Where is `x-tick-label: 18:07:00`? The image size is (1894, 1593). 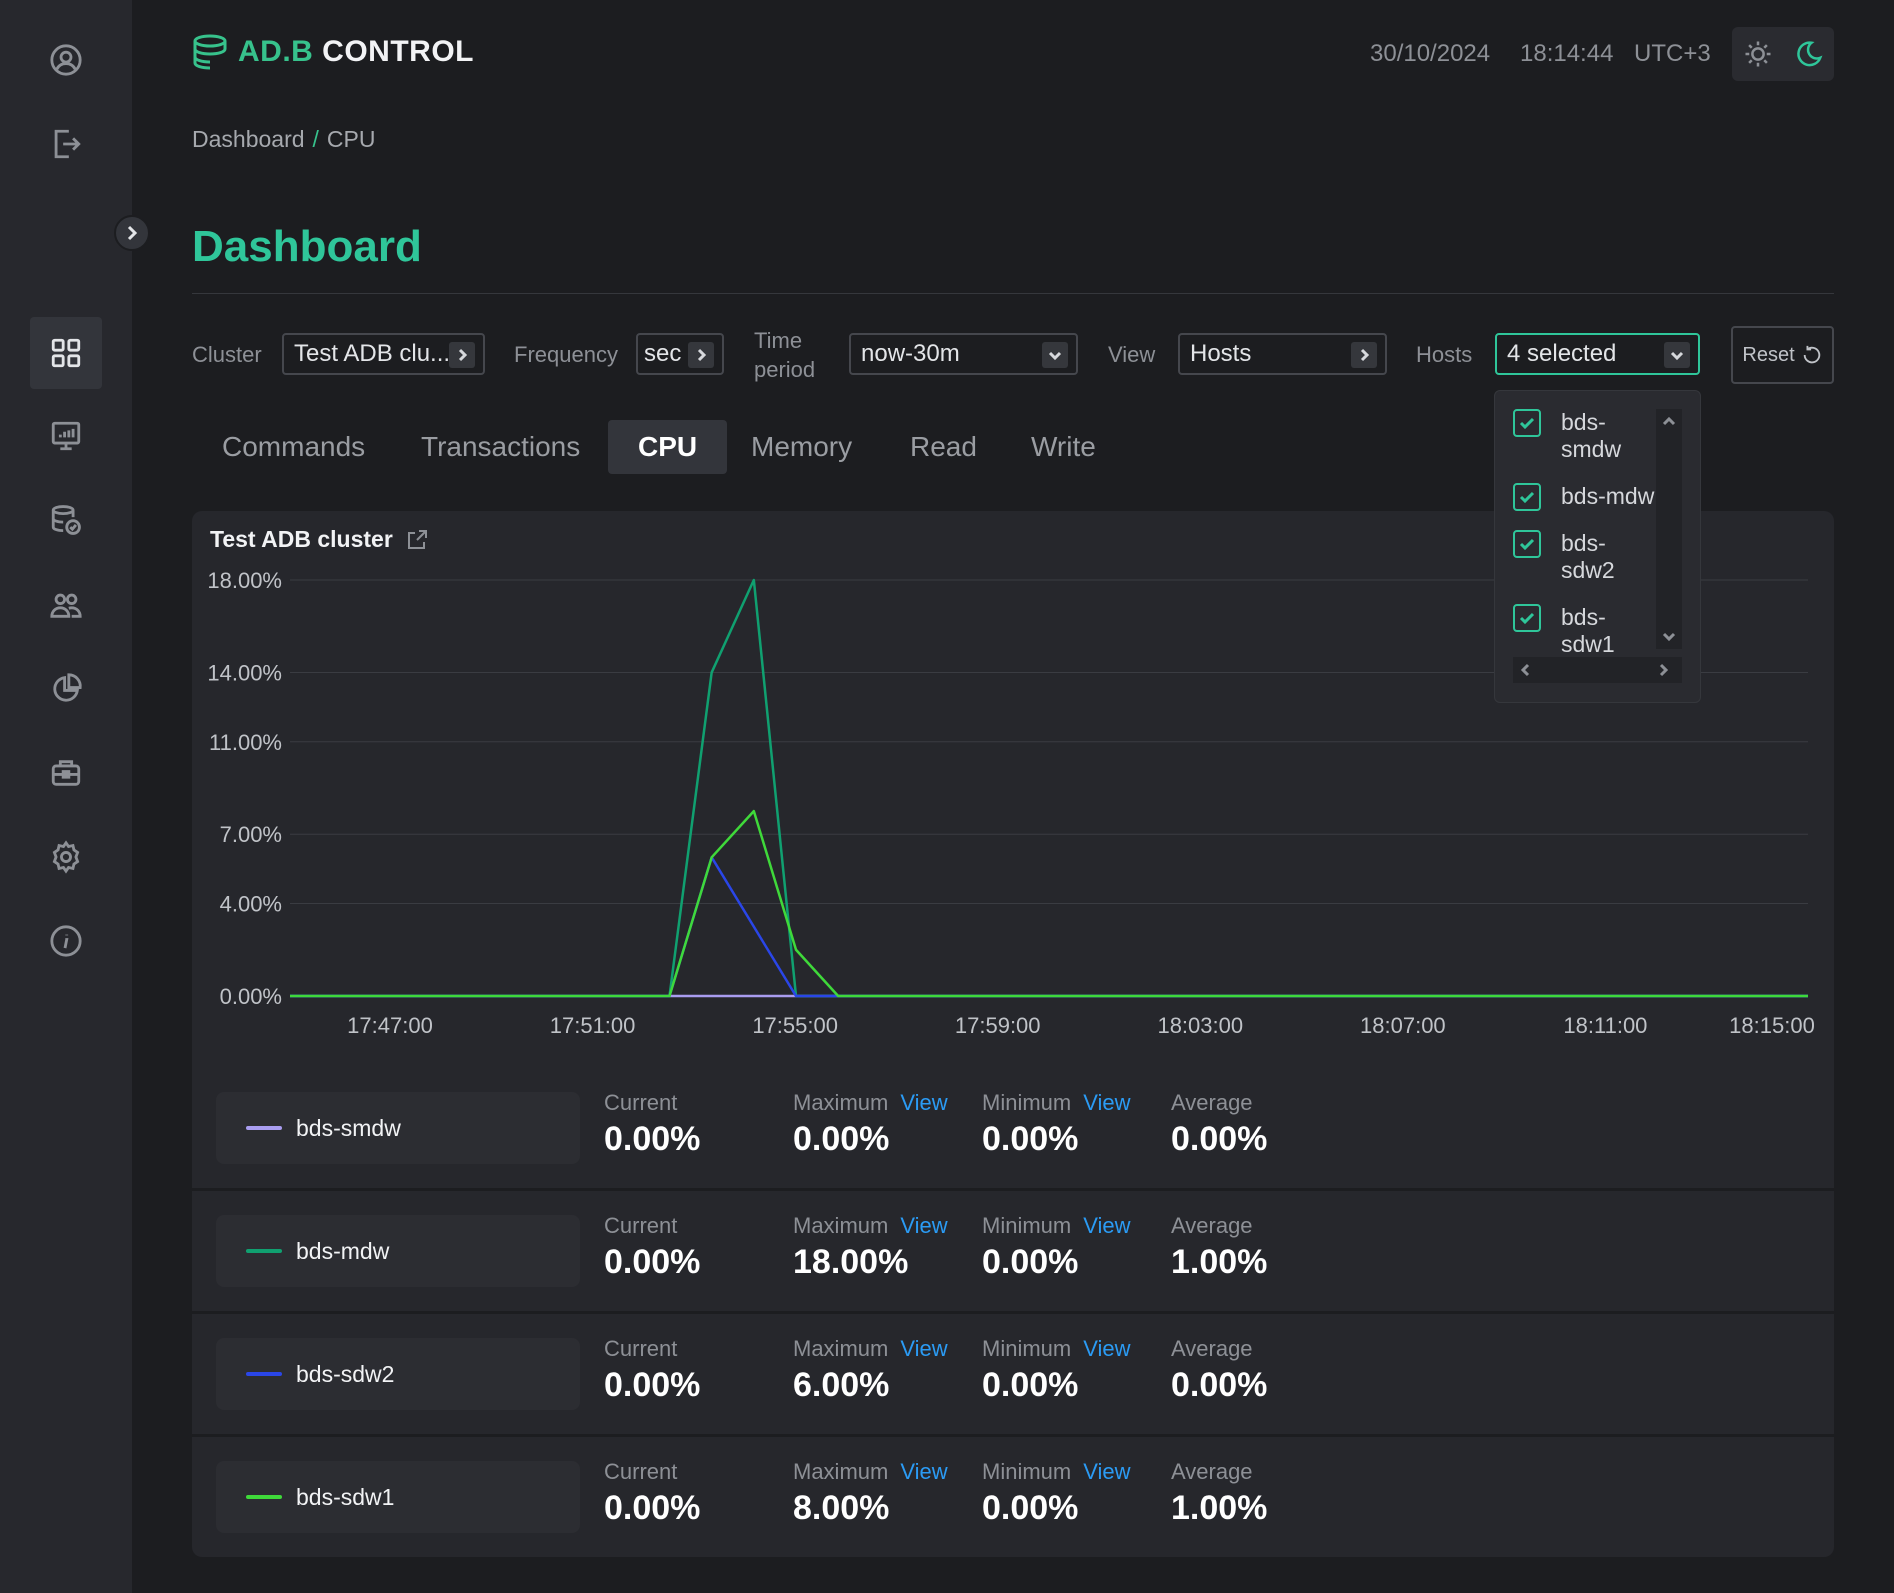 x-tick-label: 18:07:00 is located at coordinates (1403, 1025).